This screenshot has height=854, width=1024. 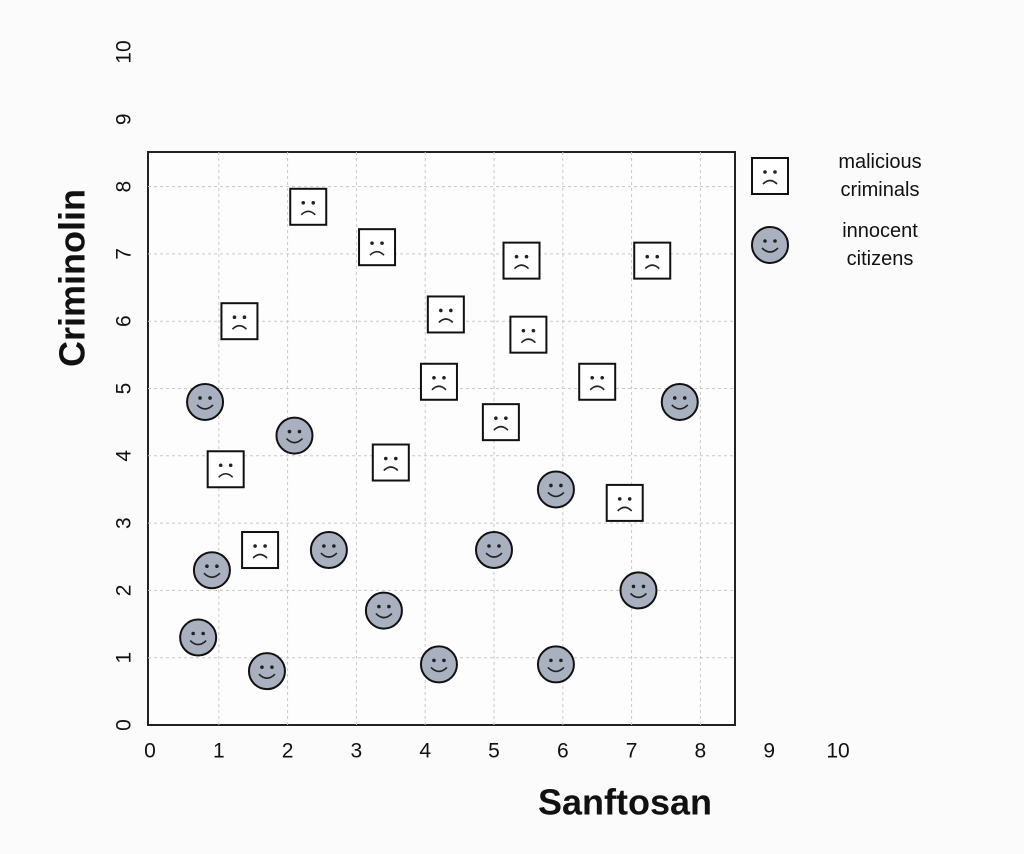 I want to click on y-tick-label: 9, so click(x=124, y=119).